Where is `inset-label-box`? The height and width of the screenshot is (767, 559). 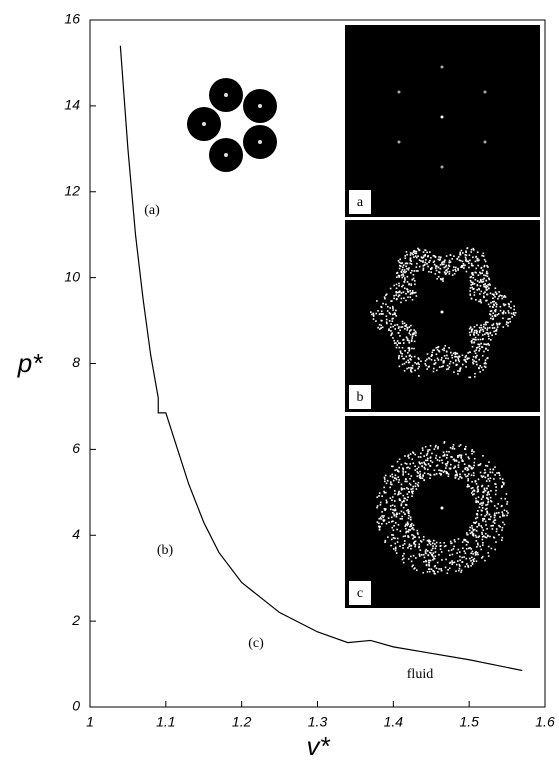 inset-label-box is located at coordinates (360, 202).